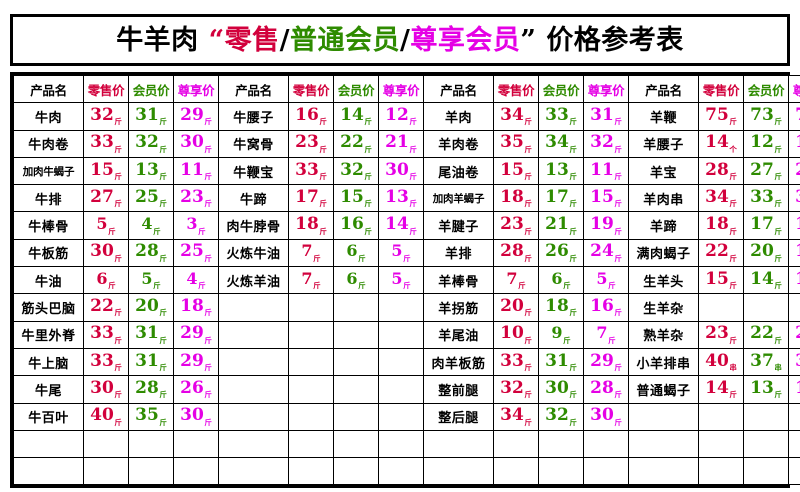 Image resolution: width=800 pixels, height=492 pixels. I want to click on price-value: 16, so click(602, 306).